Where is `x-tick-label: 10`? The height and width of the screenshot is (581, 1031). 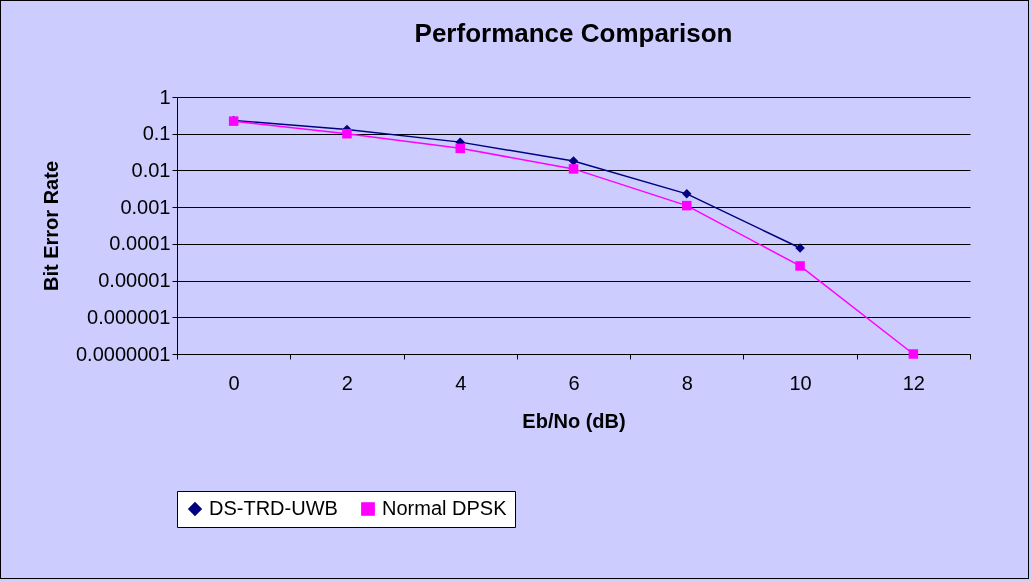 x-tick-label: 10 is located at coordinates (800, 382).